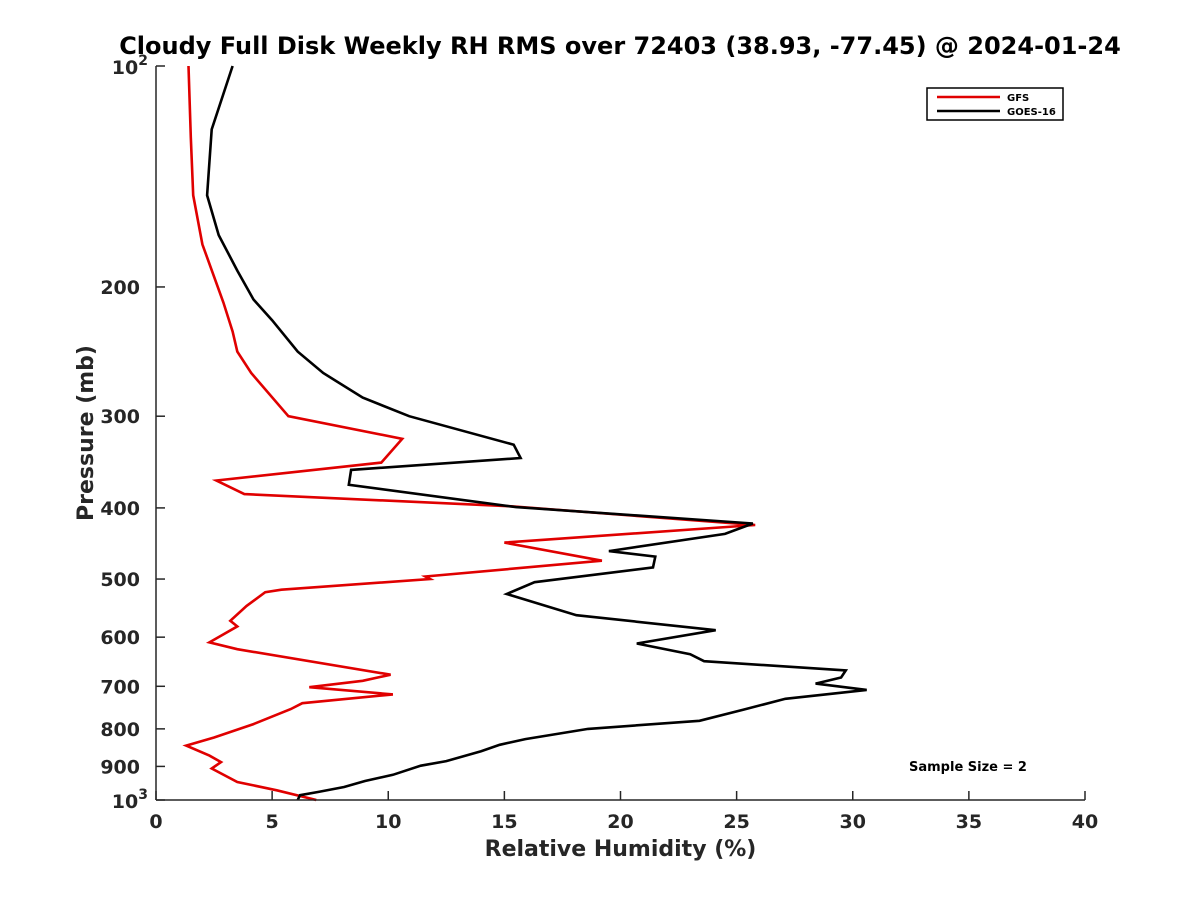 The image size is (1200, 900). What do you see at coordinates (853, 822) in the screenshot?
I see `x-tick-label: 30` at bounding box center [853, 822].